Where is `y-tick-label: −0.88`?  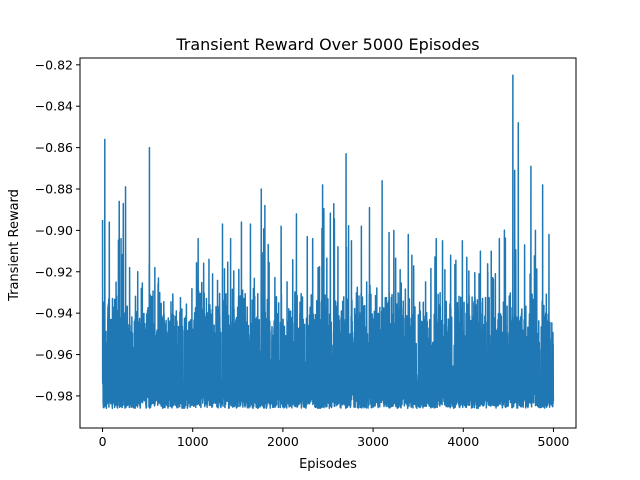
y-tick-label: −0.88 is located at coordinates (54, 188).